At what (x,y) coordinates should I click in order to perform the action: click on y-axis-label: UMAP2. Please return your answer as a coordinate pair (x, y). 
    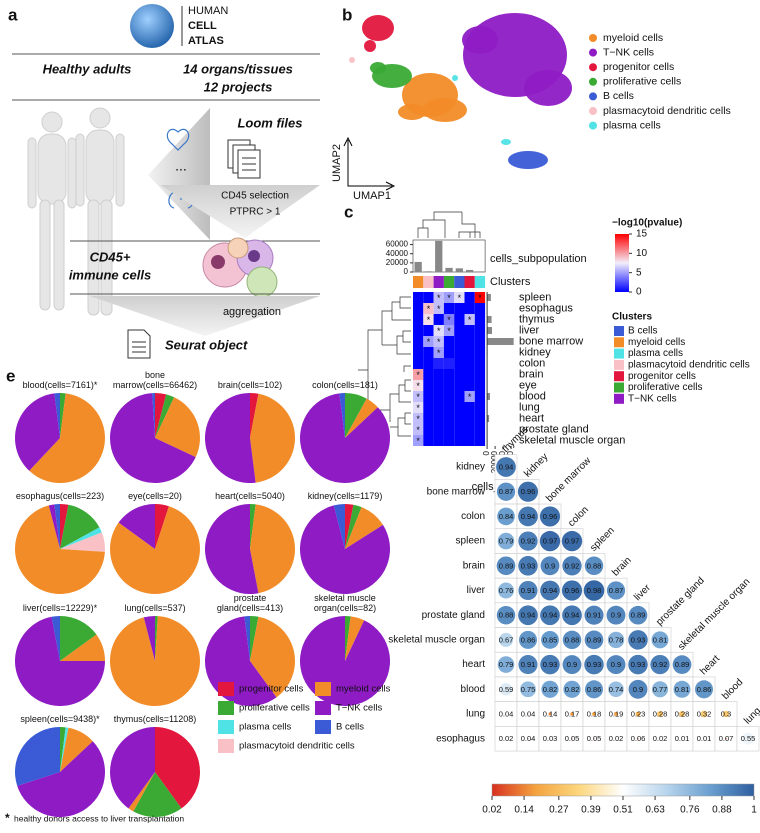
    Looking at the image, I should click on (337, 163).